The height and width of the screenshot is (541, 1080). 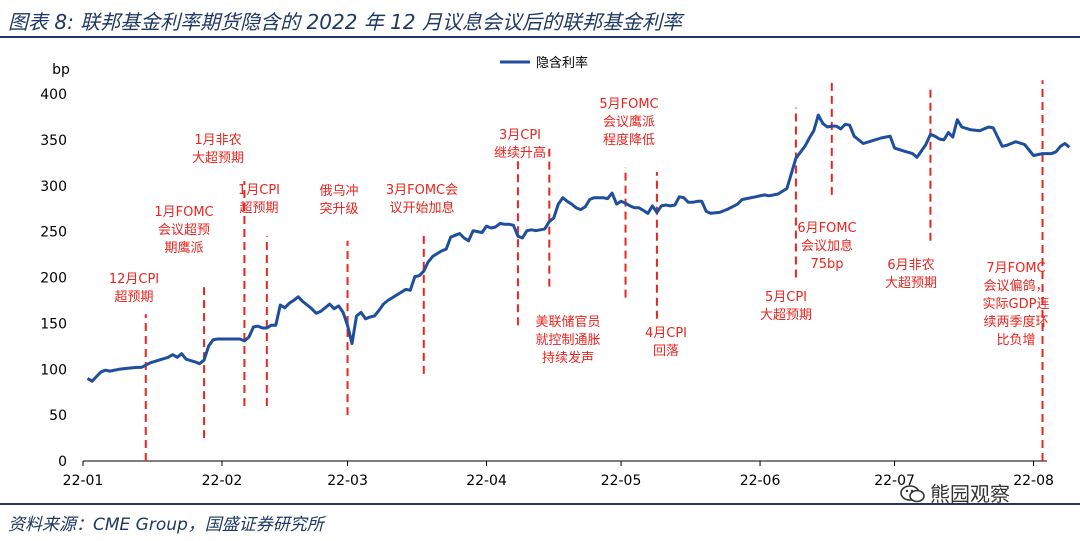 What do you see at coordinates (347, 481) in the screenshot?
I see `x-tick-label: 22-03` at bounding box center [347, 481].